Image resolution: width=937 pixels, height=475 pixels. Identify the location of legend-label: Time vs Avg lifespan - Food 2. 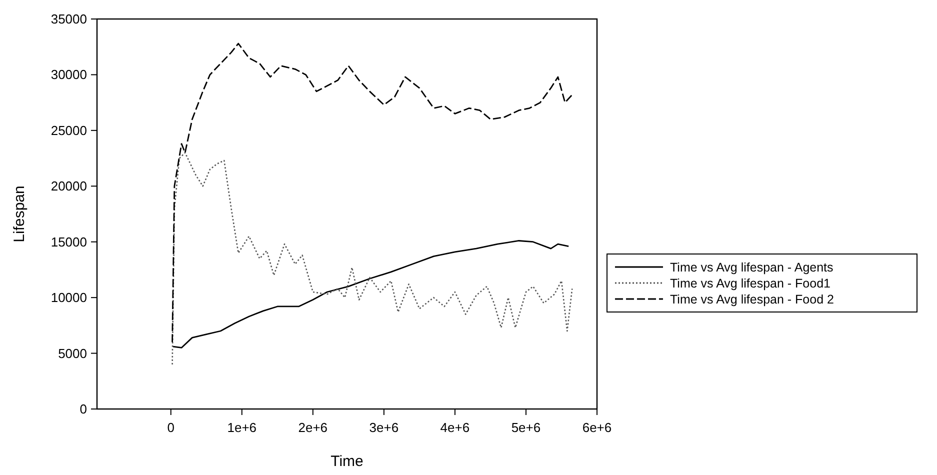
(752, 299).